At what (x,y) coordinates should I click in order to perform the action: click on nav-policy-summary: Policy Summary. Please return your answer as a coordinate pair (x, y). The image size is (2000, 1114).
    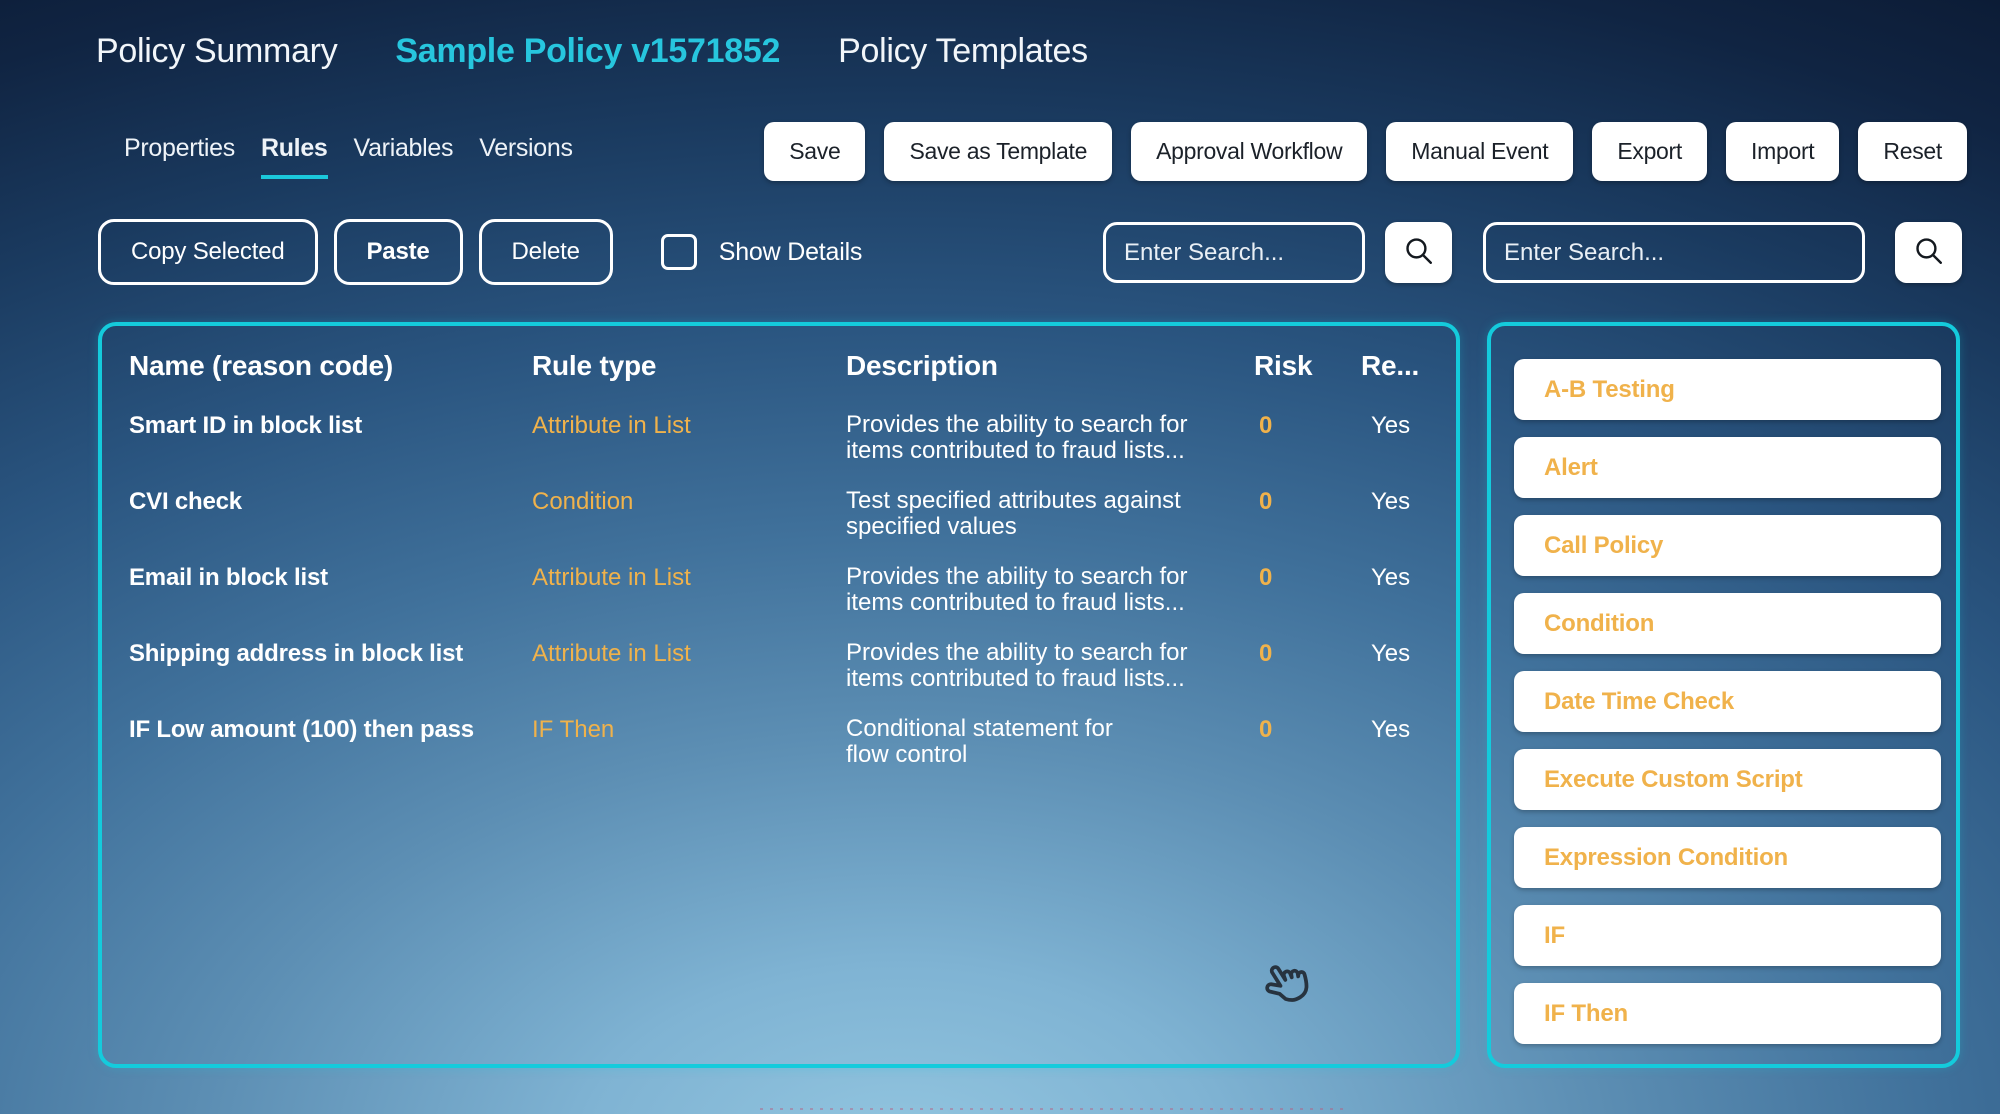
    Looking at the image, I should click on (217, 51).